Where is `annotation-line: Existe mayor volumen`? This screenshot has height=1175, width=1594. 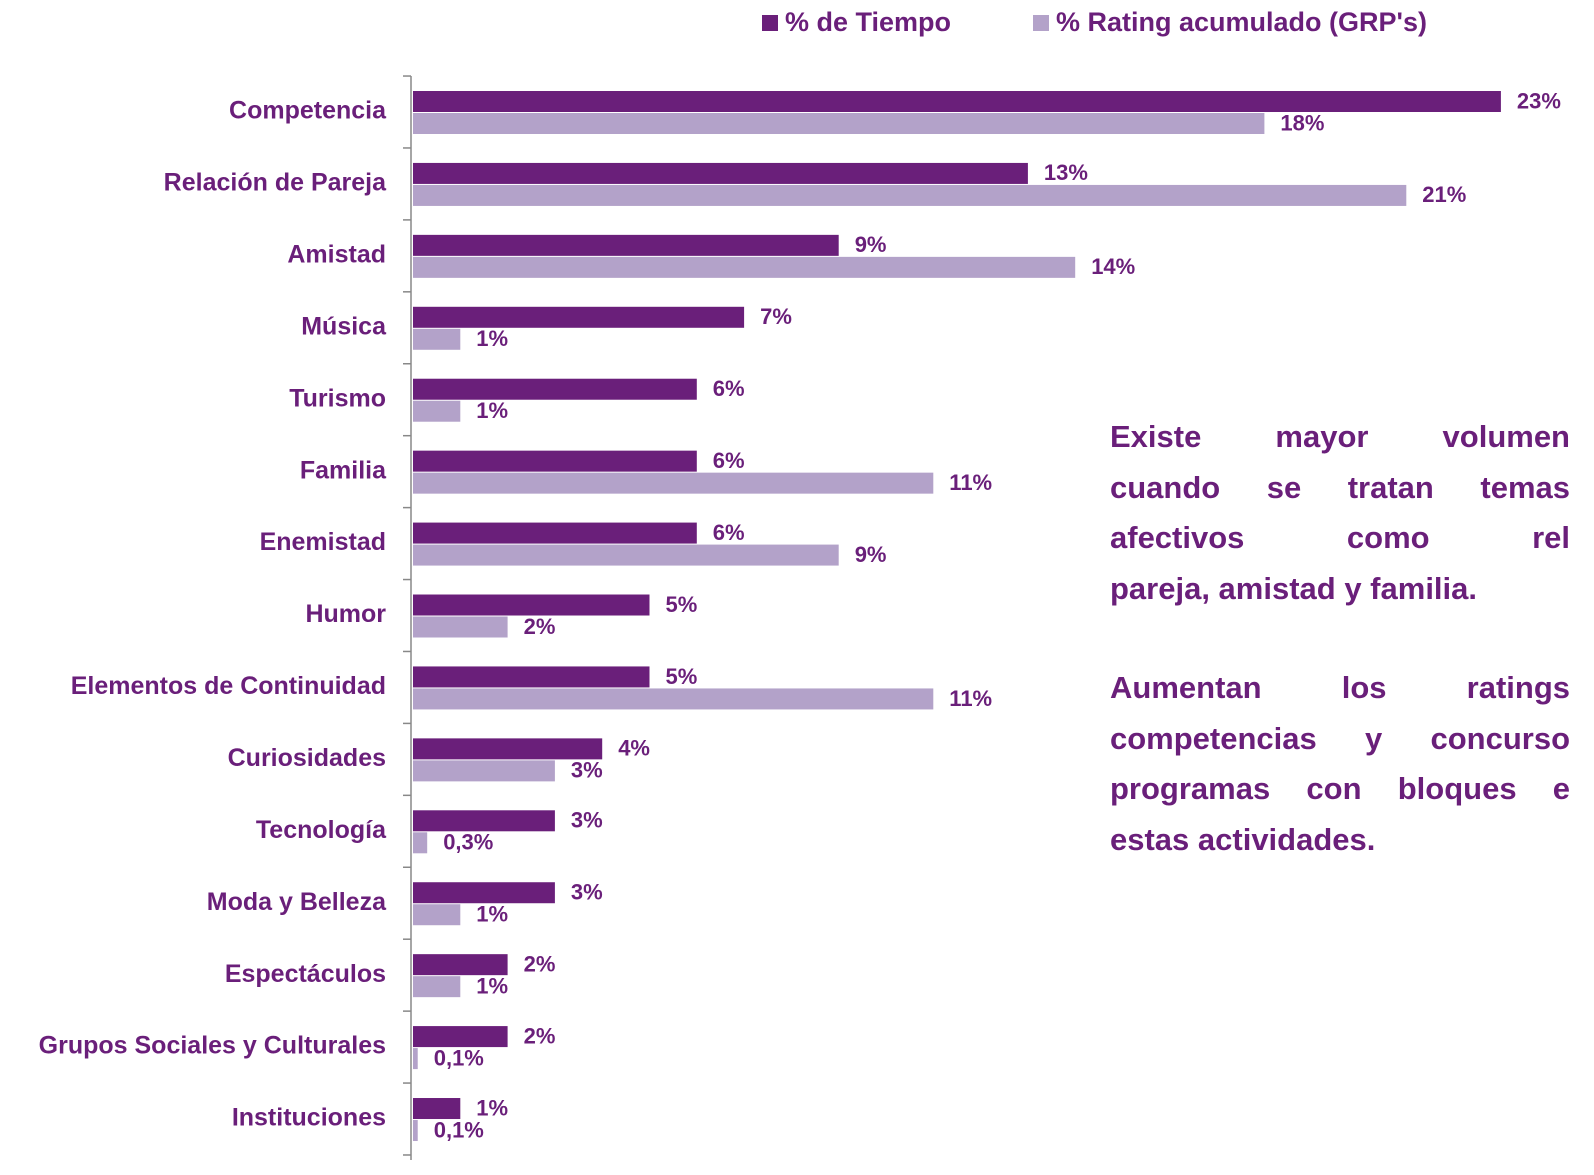 annotation-line: Existe mayor volumen is located at coordinates (1340, 436).